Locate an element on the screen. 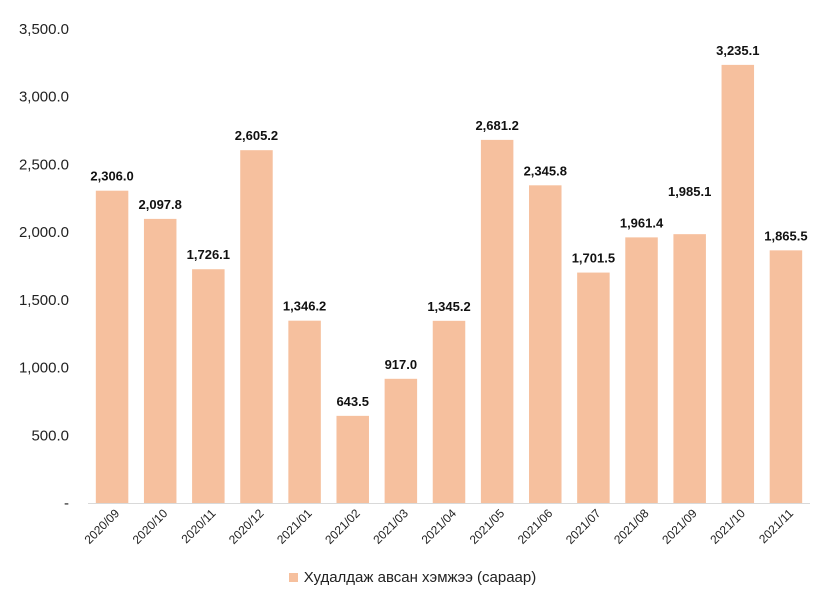 This screenshot has width=825, height=611. x-tick-label: 2021/05 is located at coordinates (487, 526).